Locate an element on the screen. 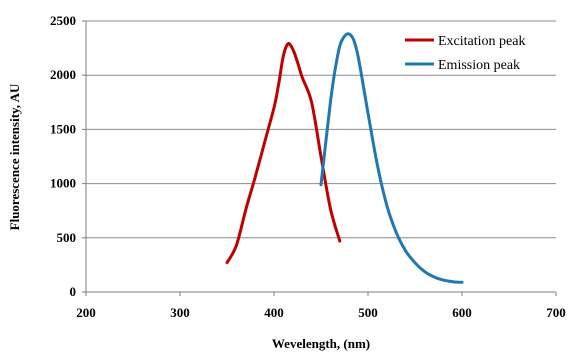 This screenshot has width=569, height=354. x-tick-label: 300 is located at coordinates (180, 312).